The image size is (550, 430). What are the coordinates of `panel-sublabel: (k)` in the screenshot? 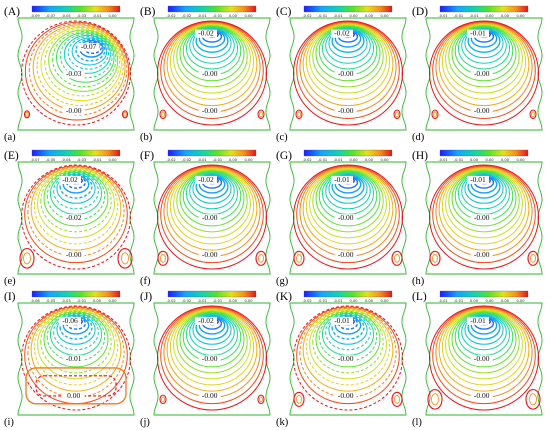 It's located at (282, 422).